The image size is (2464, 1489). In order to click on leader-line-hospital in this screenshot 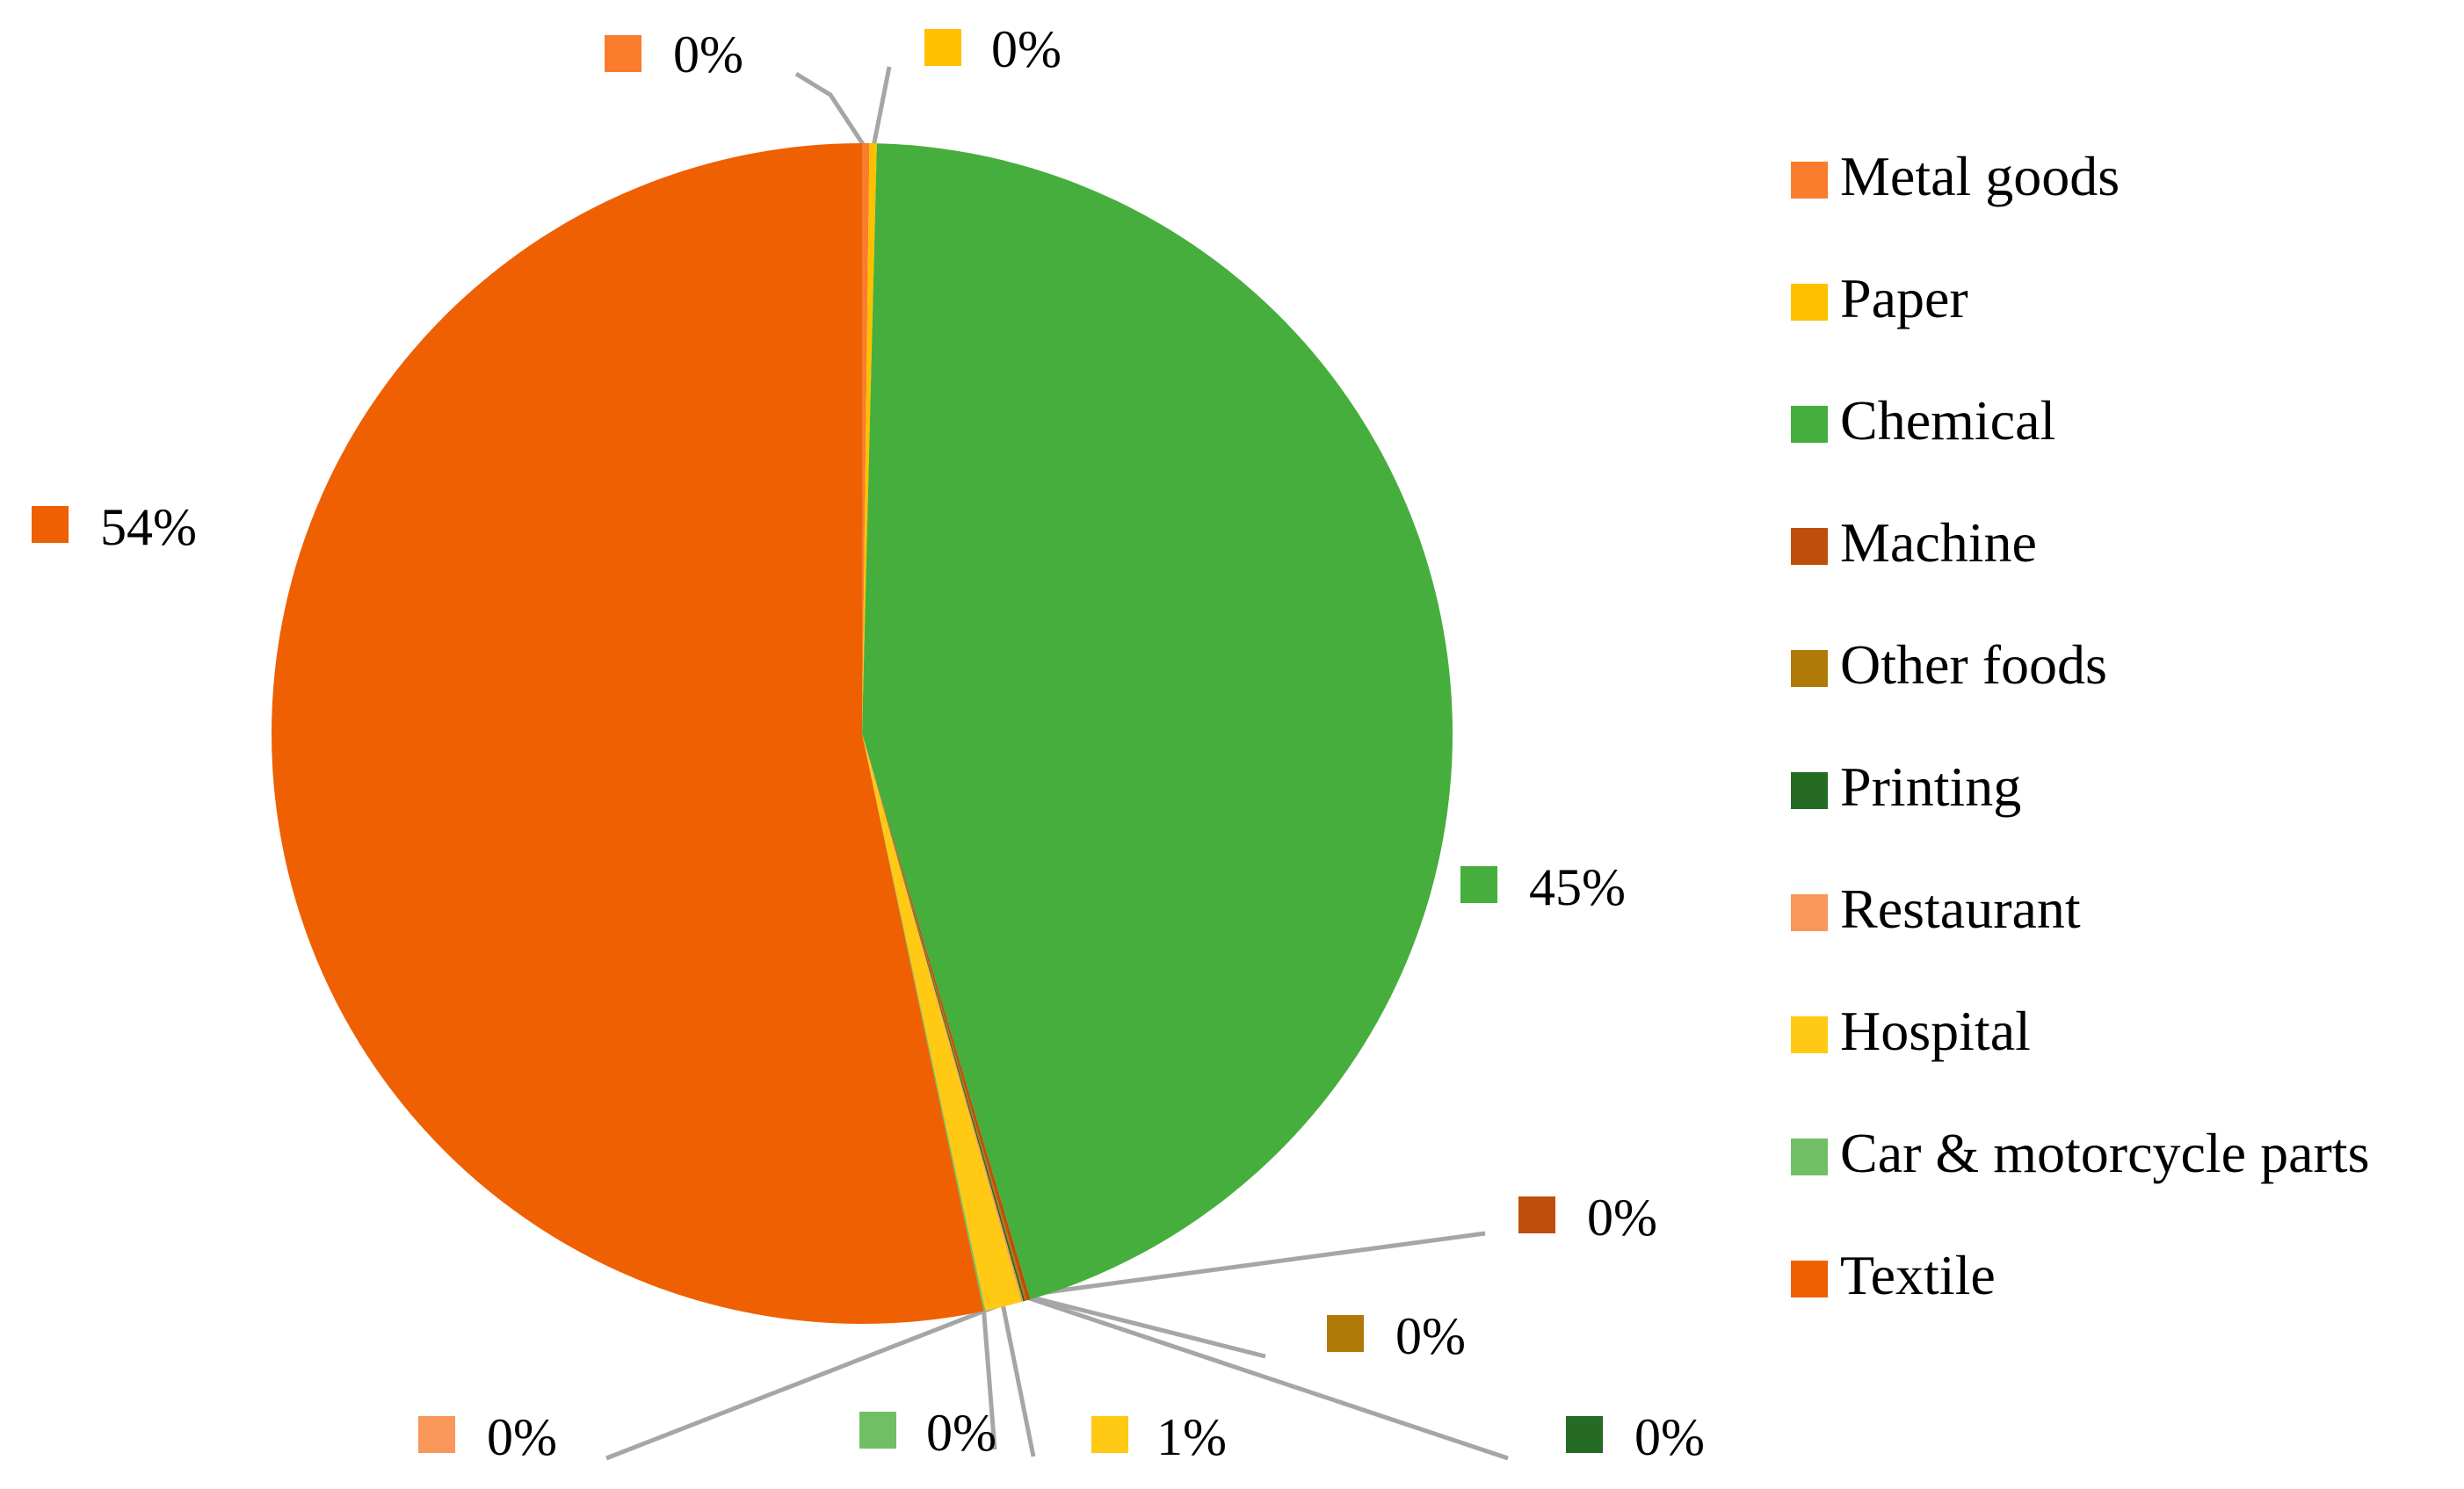, I will do `click(1018, 1379)`.